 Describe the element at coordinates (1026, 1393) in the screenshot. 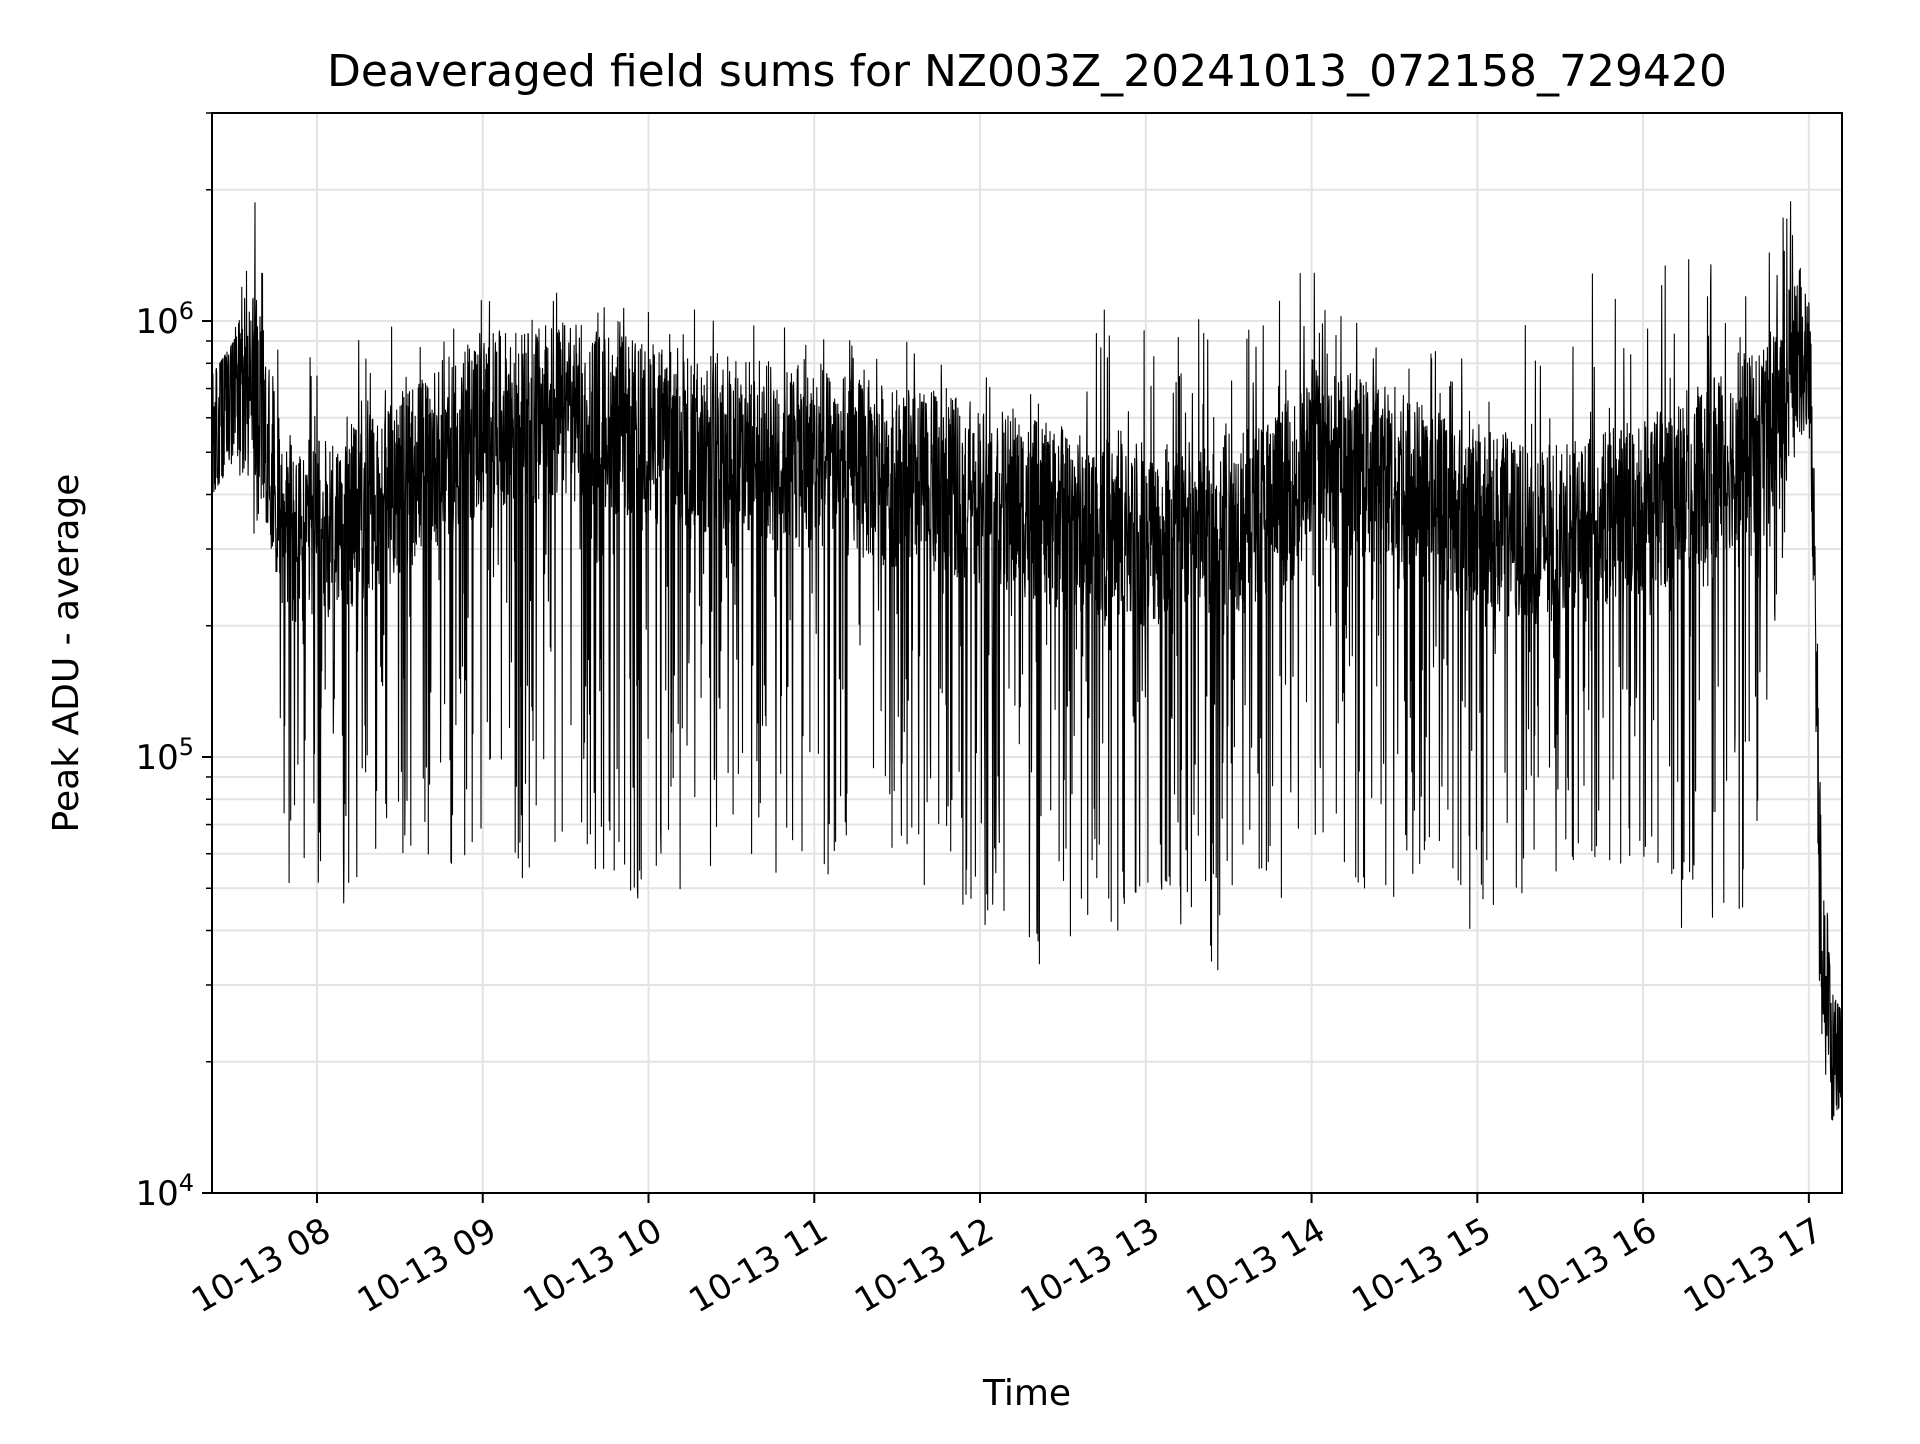

I see `x-axis-label: Time` at that location.